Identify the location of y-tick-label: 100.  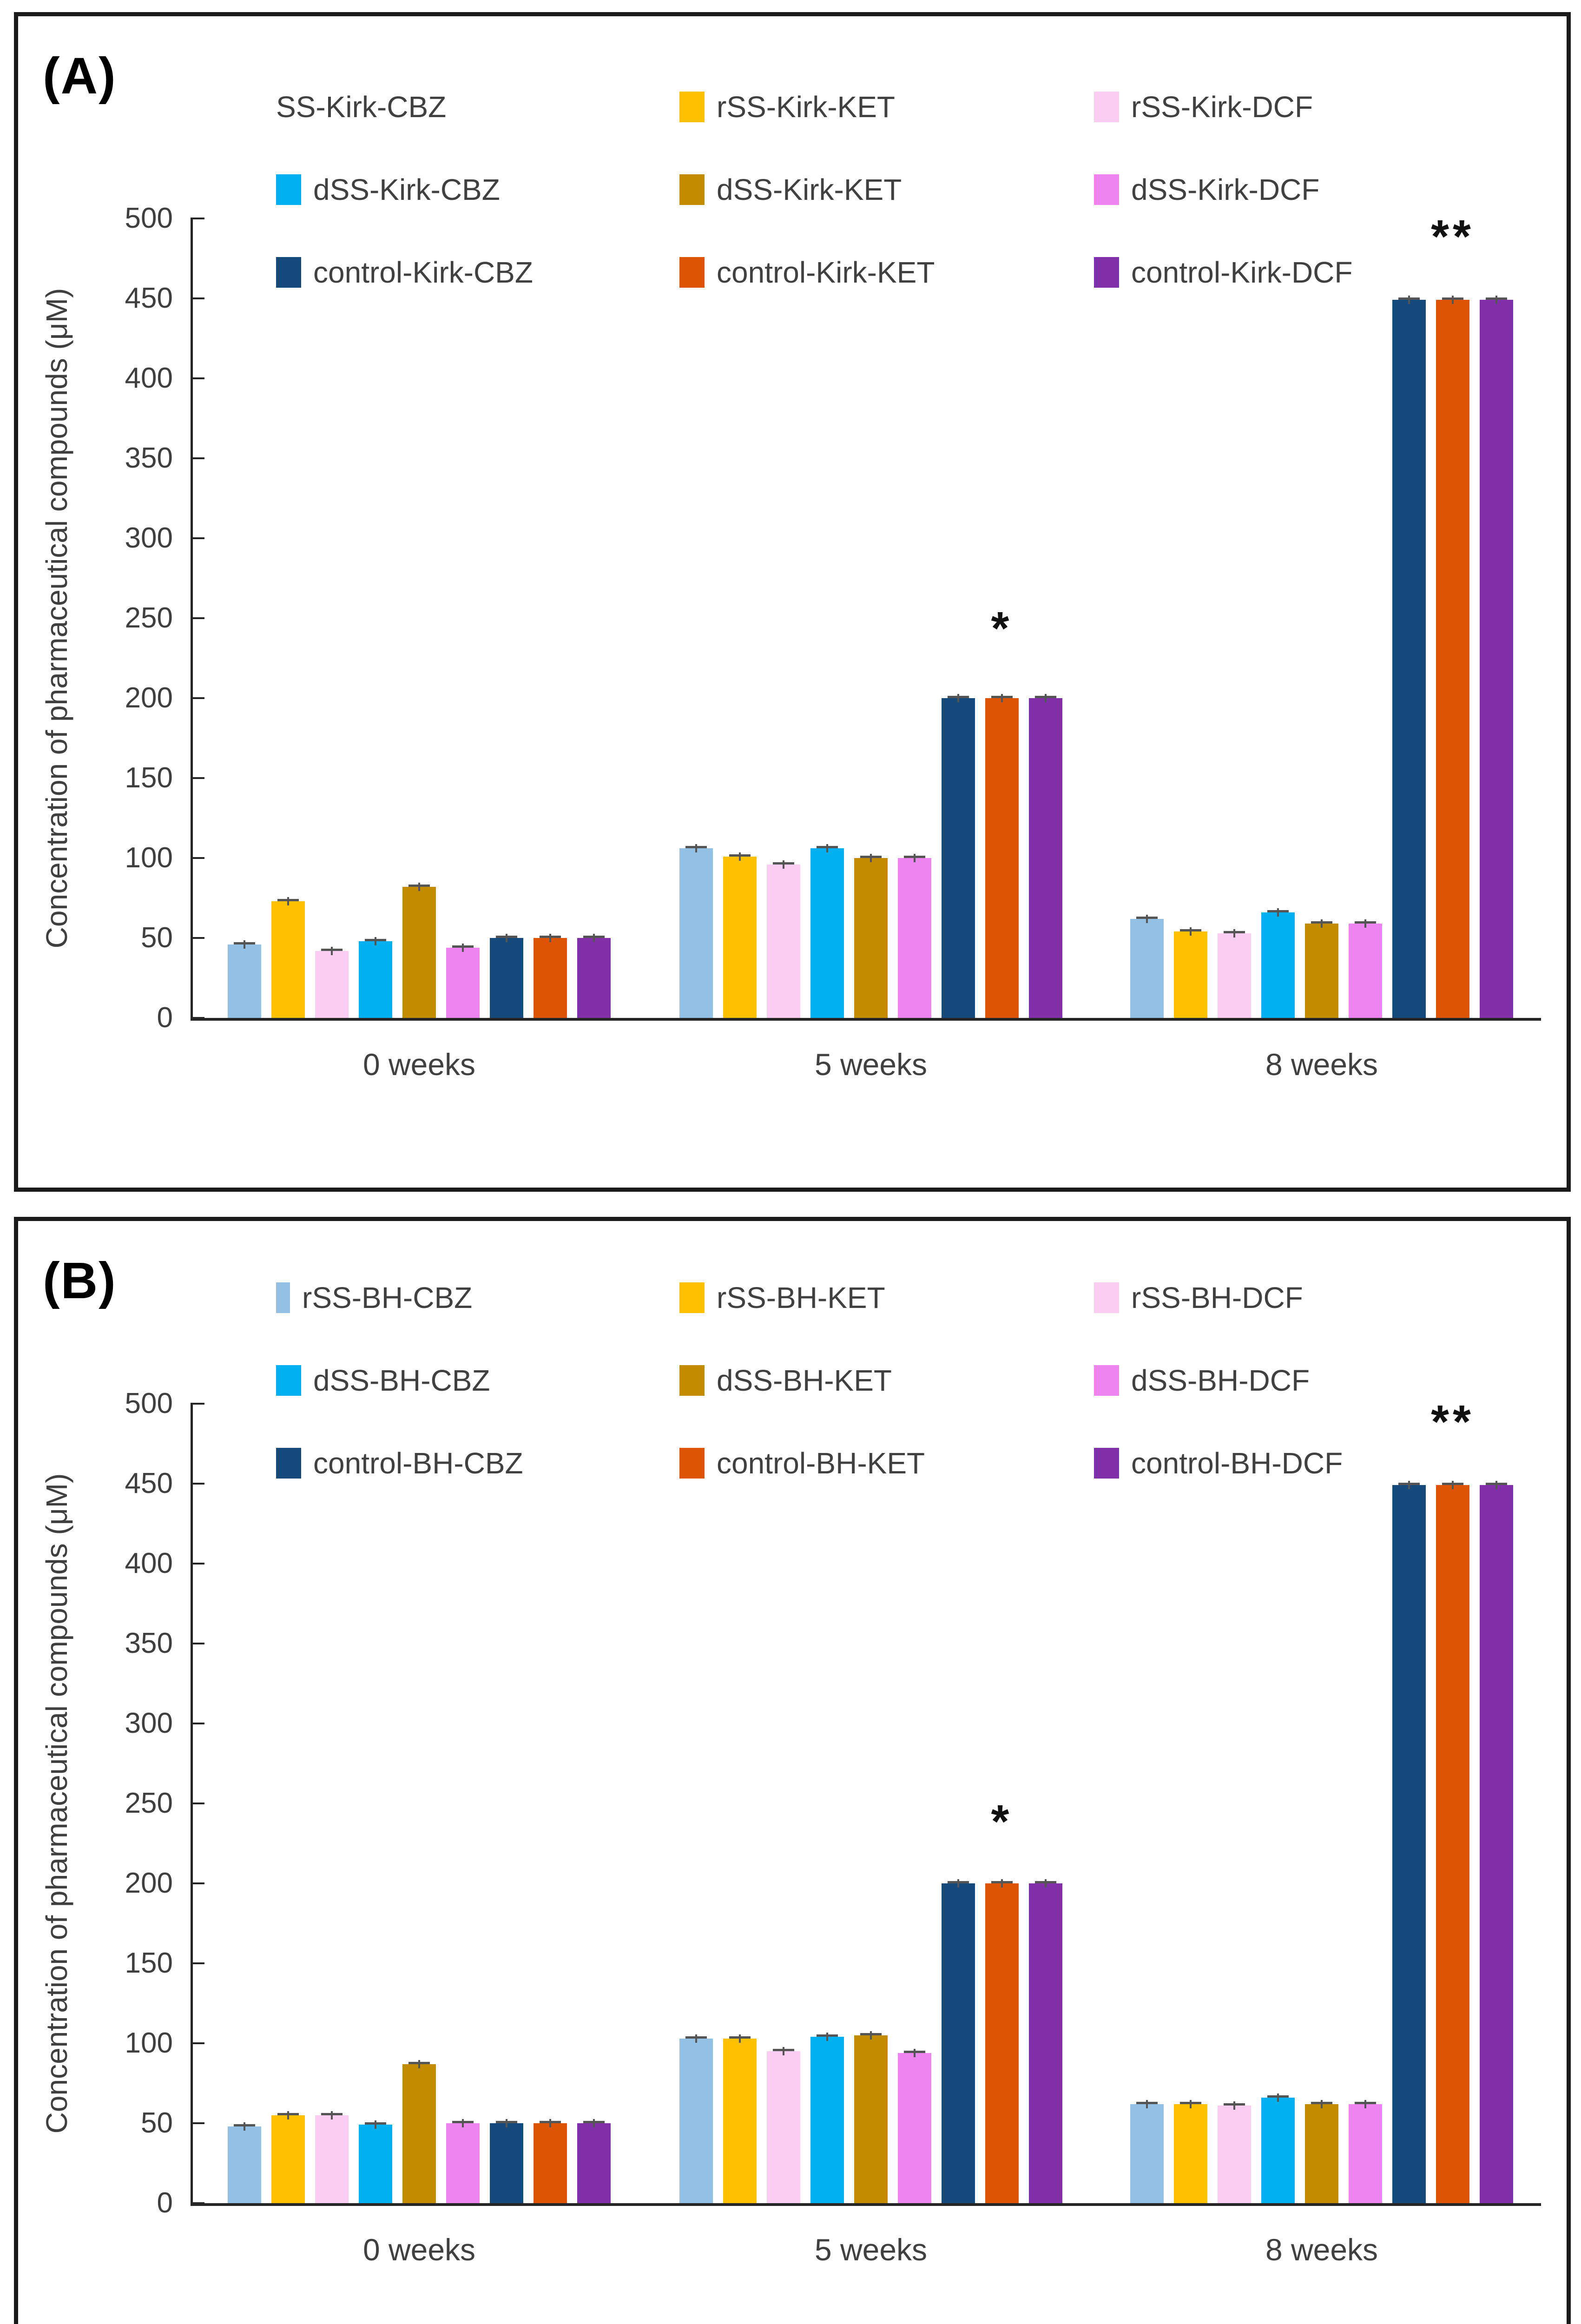
(149, 2043).